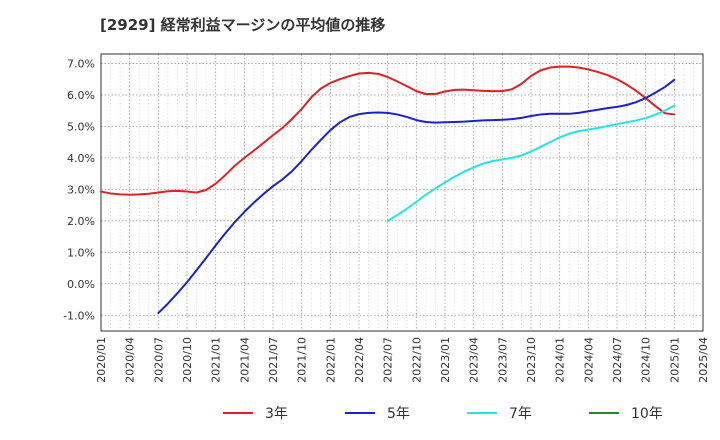 The image size is (720, 440). What do you see at coordinates (330, 360) in the screenshot?
I see `x-tick-label: 2022/01` at bounding box center [330, 360].